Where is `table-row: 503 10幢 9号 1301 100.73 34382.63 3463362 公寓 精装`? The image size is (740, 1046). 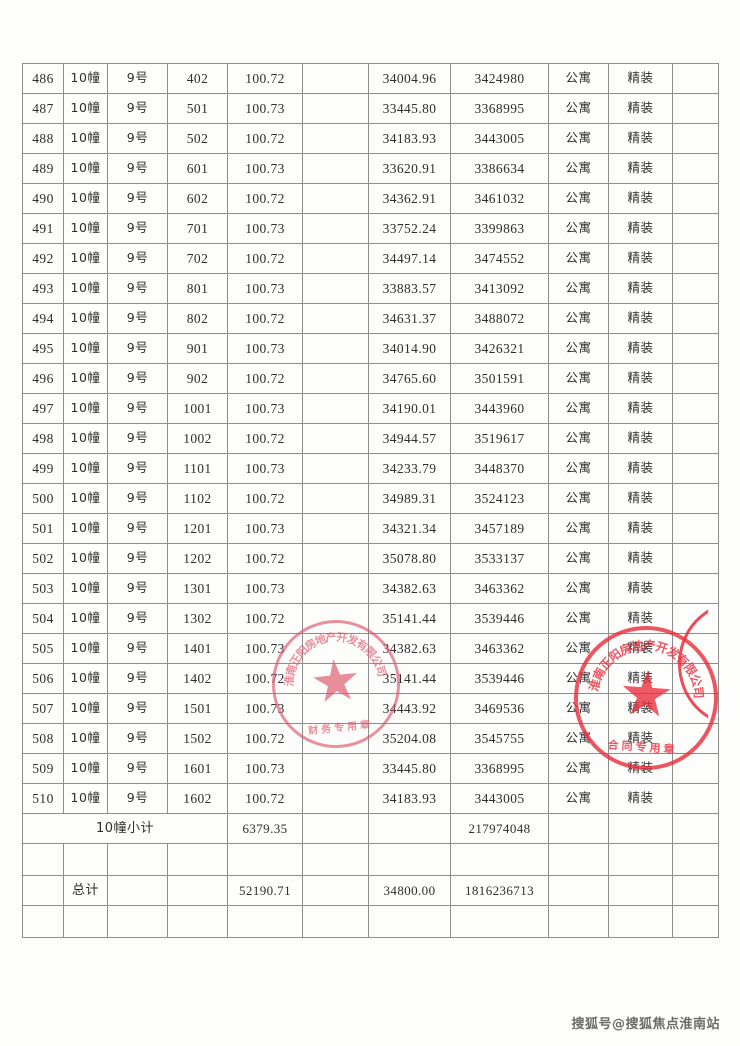 table-row: 503 10幢 9号 1301 100.73 34382.63 3463362 公寓 精装 is located at coordinates (370, 588).